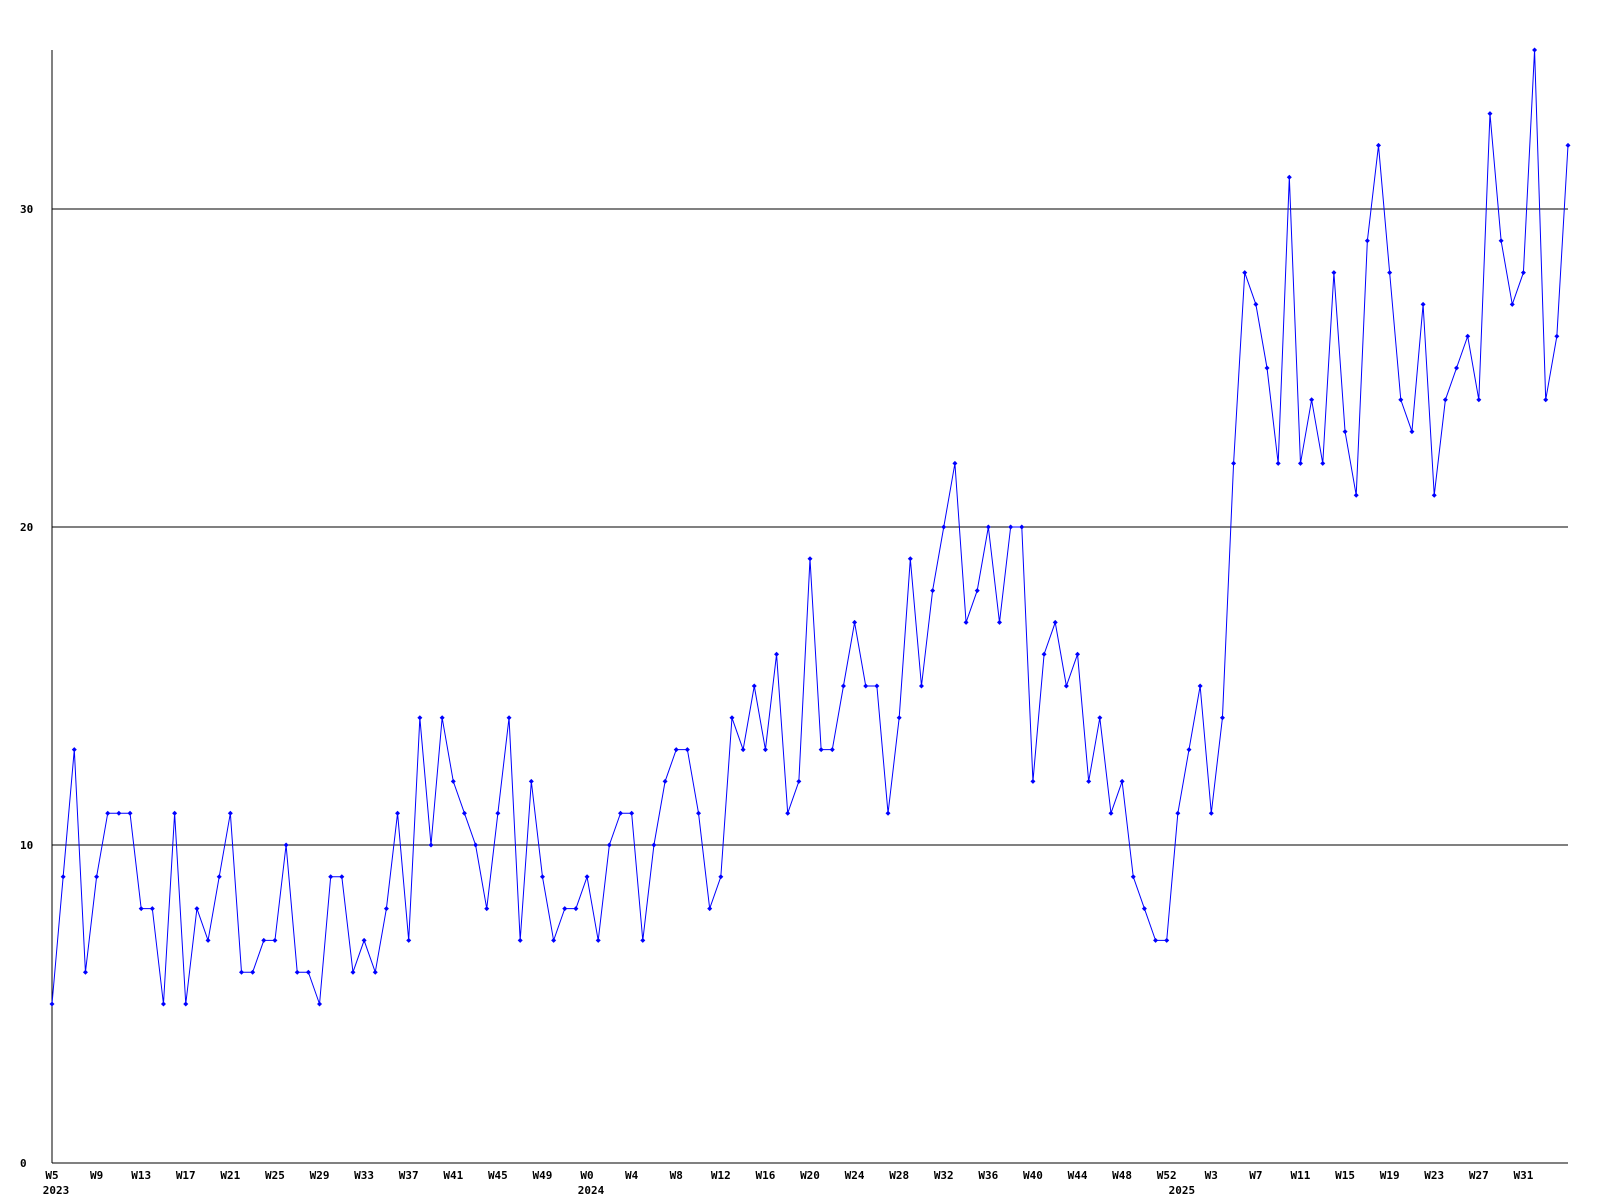  Describe the element at coordinates (586, 1175) in the screenshot. I see `x-tick-label: W0` at that location.